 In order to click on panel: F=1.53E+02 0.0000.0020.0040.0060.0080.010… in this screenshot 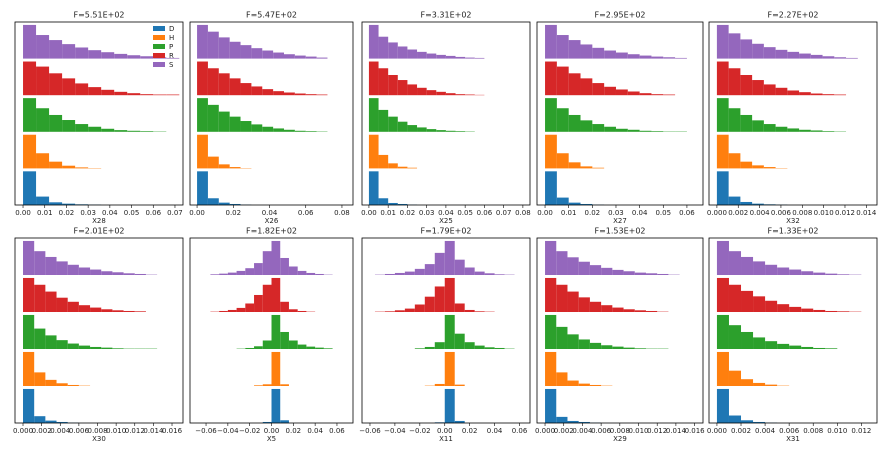, I will do `click(620, 335)`.